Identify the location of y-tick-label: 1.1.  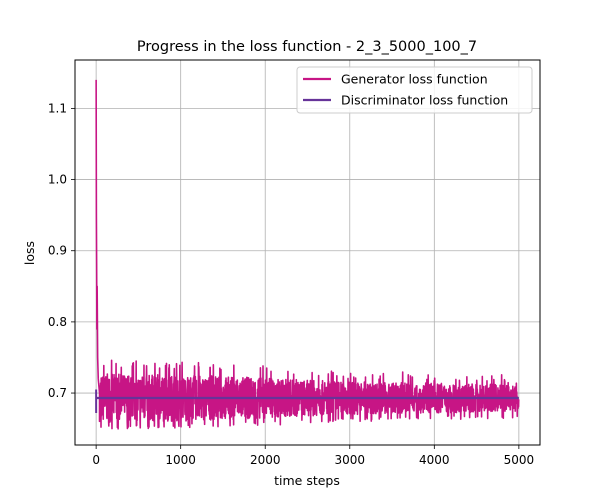
(57, 108).